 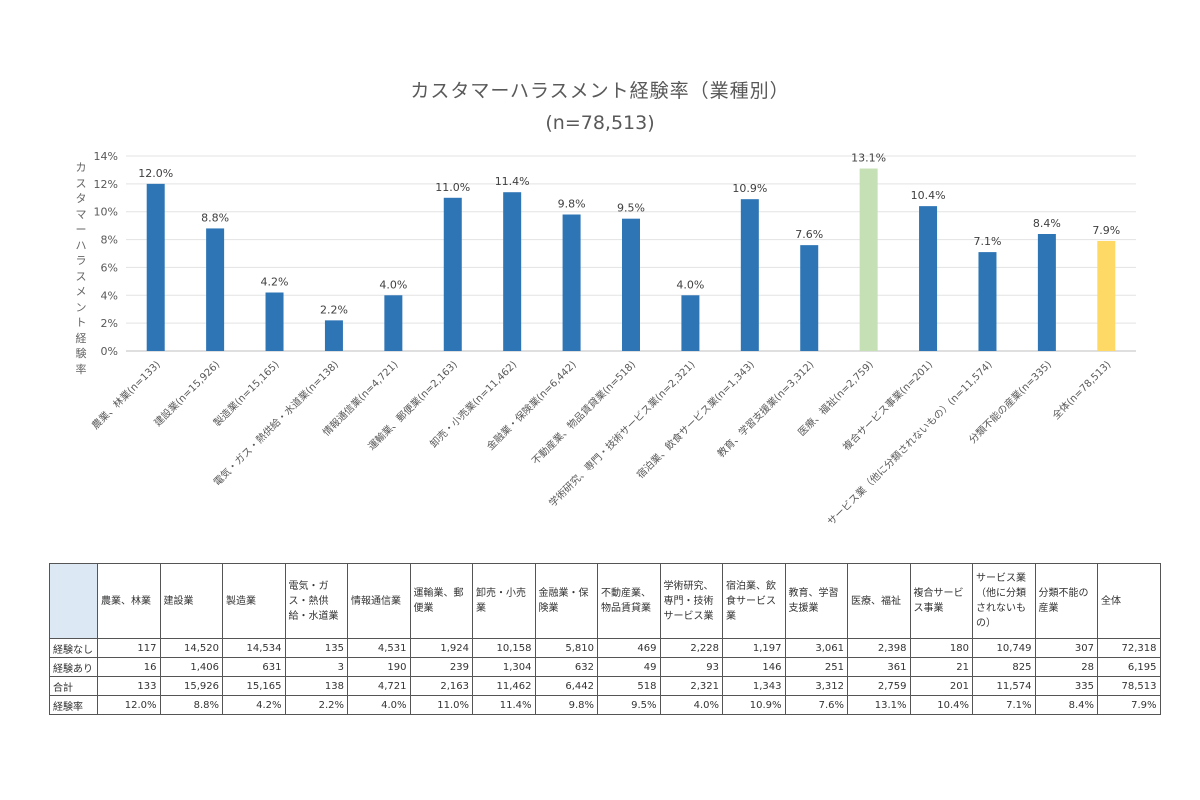 What do you see at coordinates (452, 187) in the screenshot?
I see `data-label: 11.0%` at bounding box center [452, 187].